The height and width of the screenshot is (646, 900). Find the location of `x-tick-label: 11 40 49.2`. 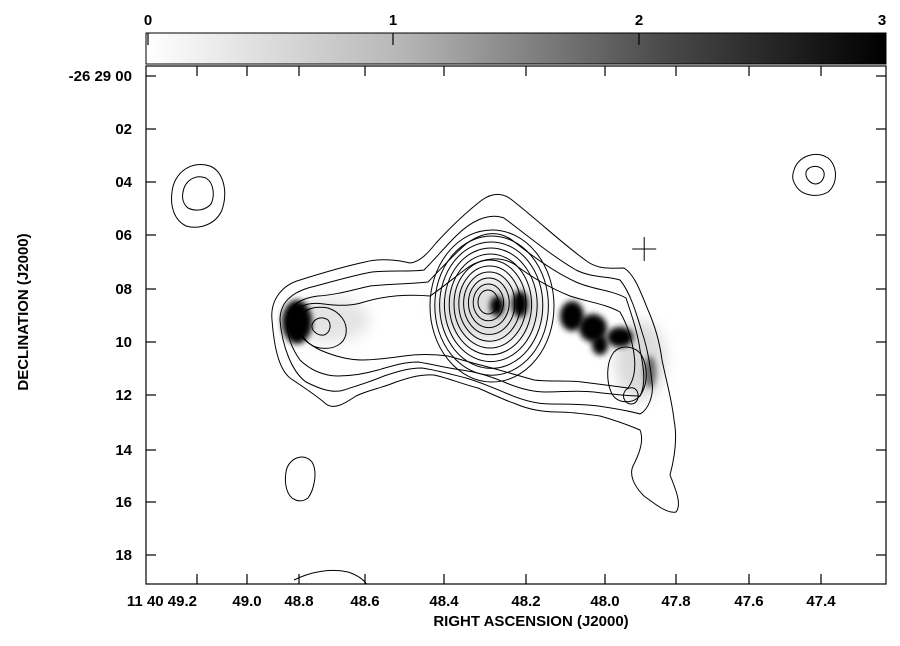

x-tick-label: 11 40 49.2 is located at coordinates (162, 601).